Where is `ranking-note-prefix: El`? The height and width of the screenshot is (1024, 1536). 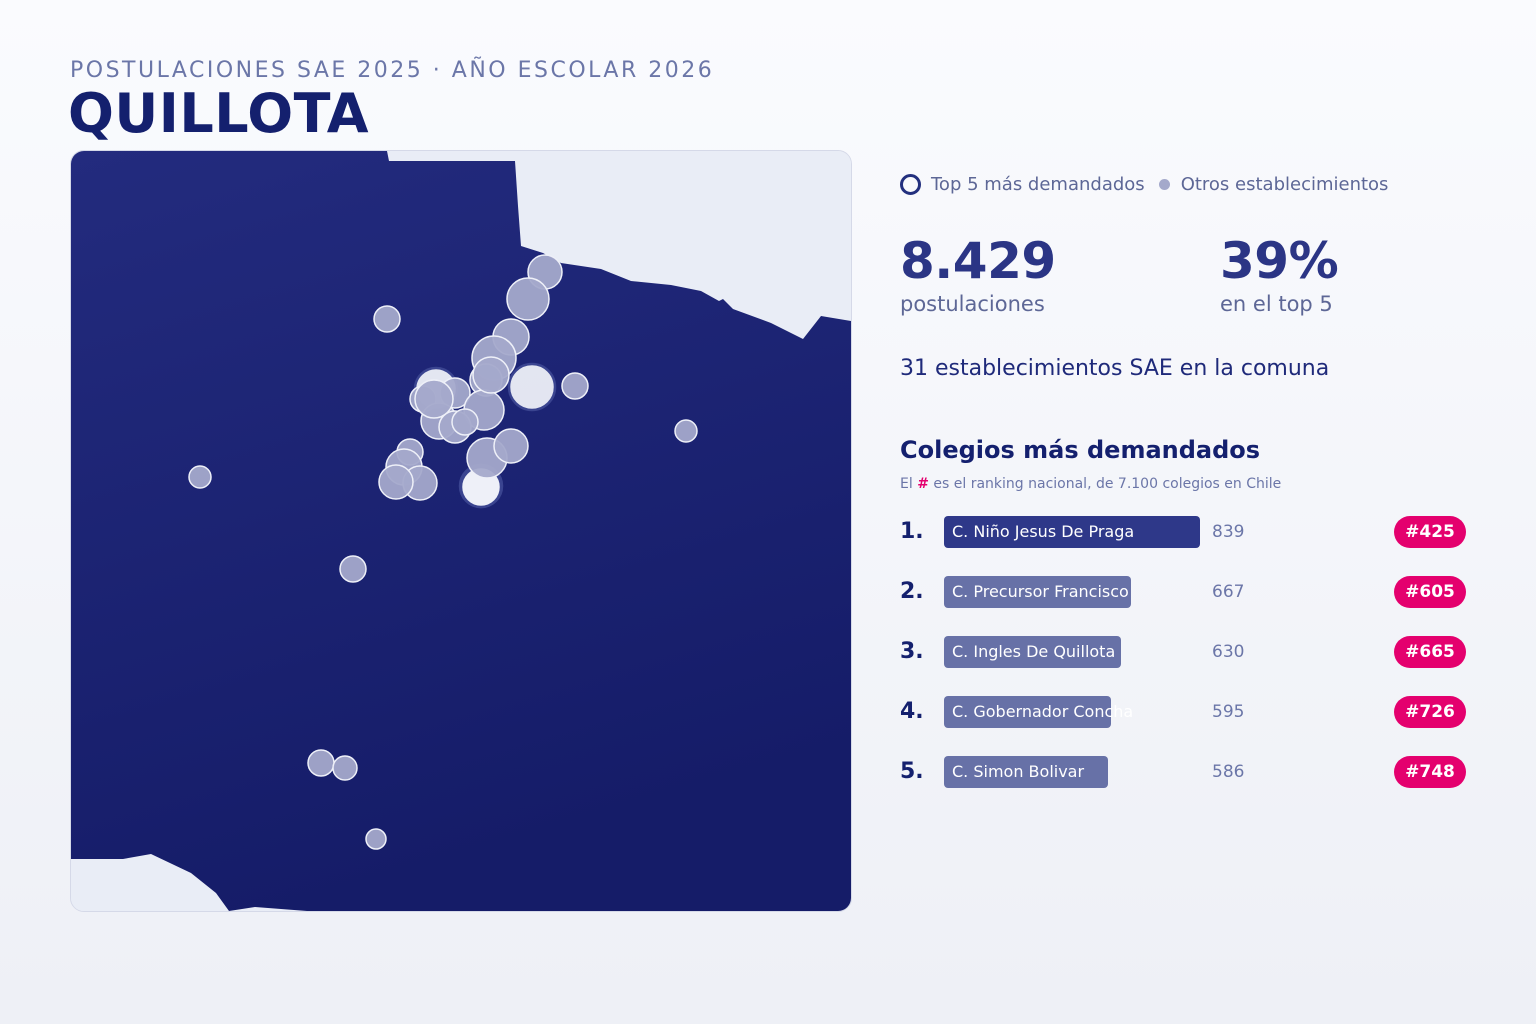 ranking-note-prefix: El is located at coordinates (906, 484).